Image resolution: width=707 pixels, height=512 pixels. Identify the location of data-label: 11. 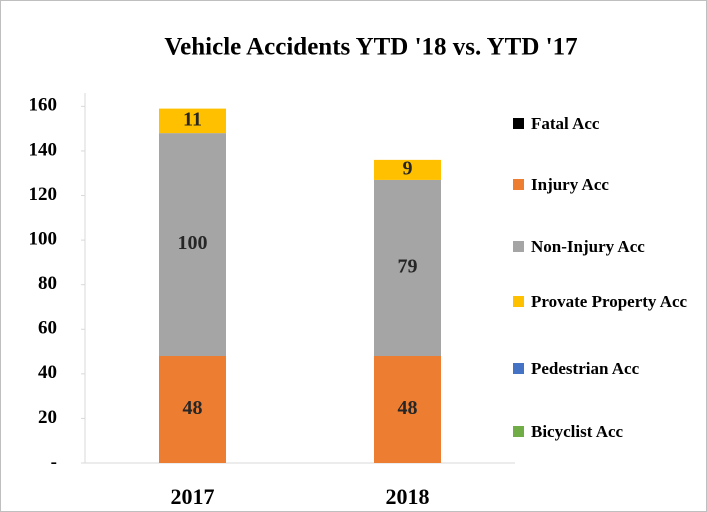
(192, 119).